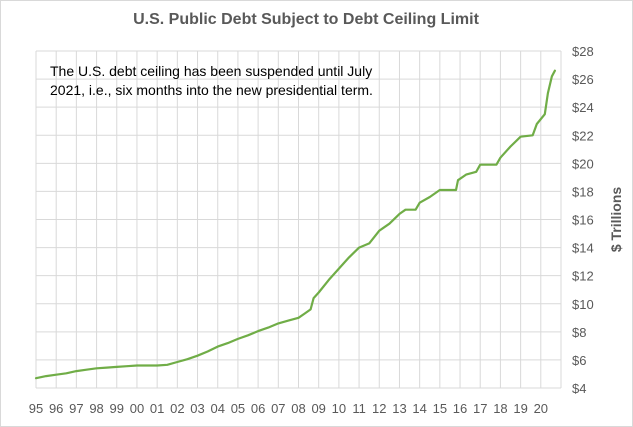 Image resolution: width=633 pixels, height=427 pixels. What do you see at coordinates (541, 408) in the screenshot?
I see `x-tick-label: 20` at bounding box center [541, 408].